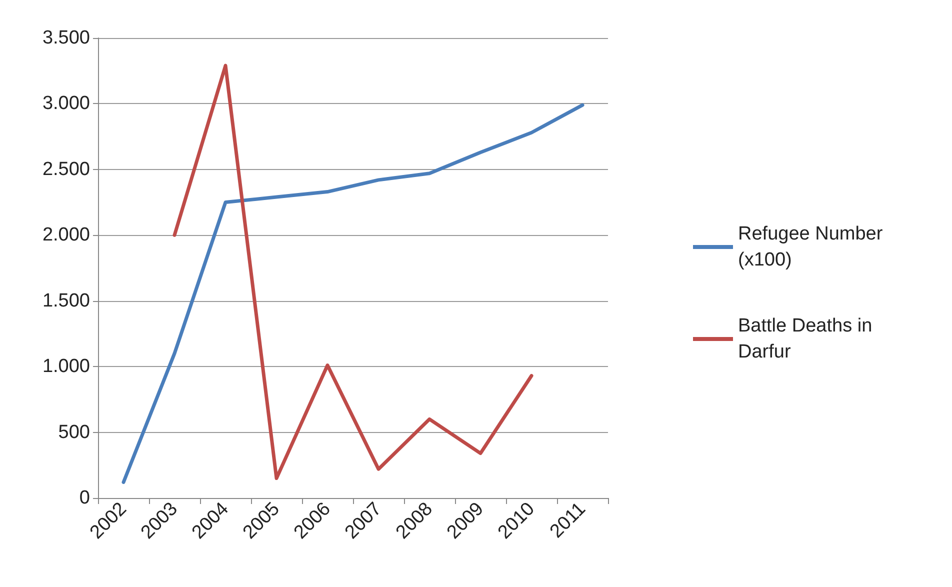 The width and height of the screenshot is (952, 587). Describe the element at coordinates (813, 247) in the screenshot. I see `legend-label: Refugee Number (x100)` at that location.